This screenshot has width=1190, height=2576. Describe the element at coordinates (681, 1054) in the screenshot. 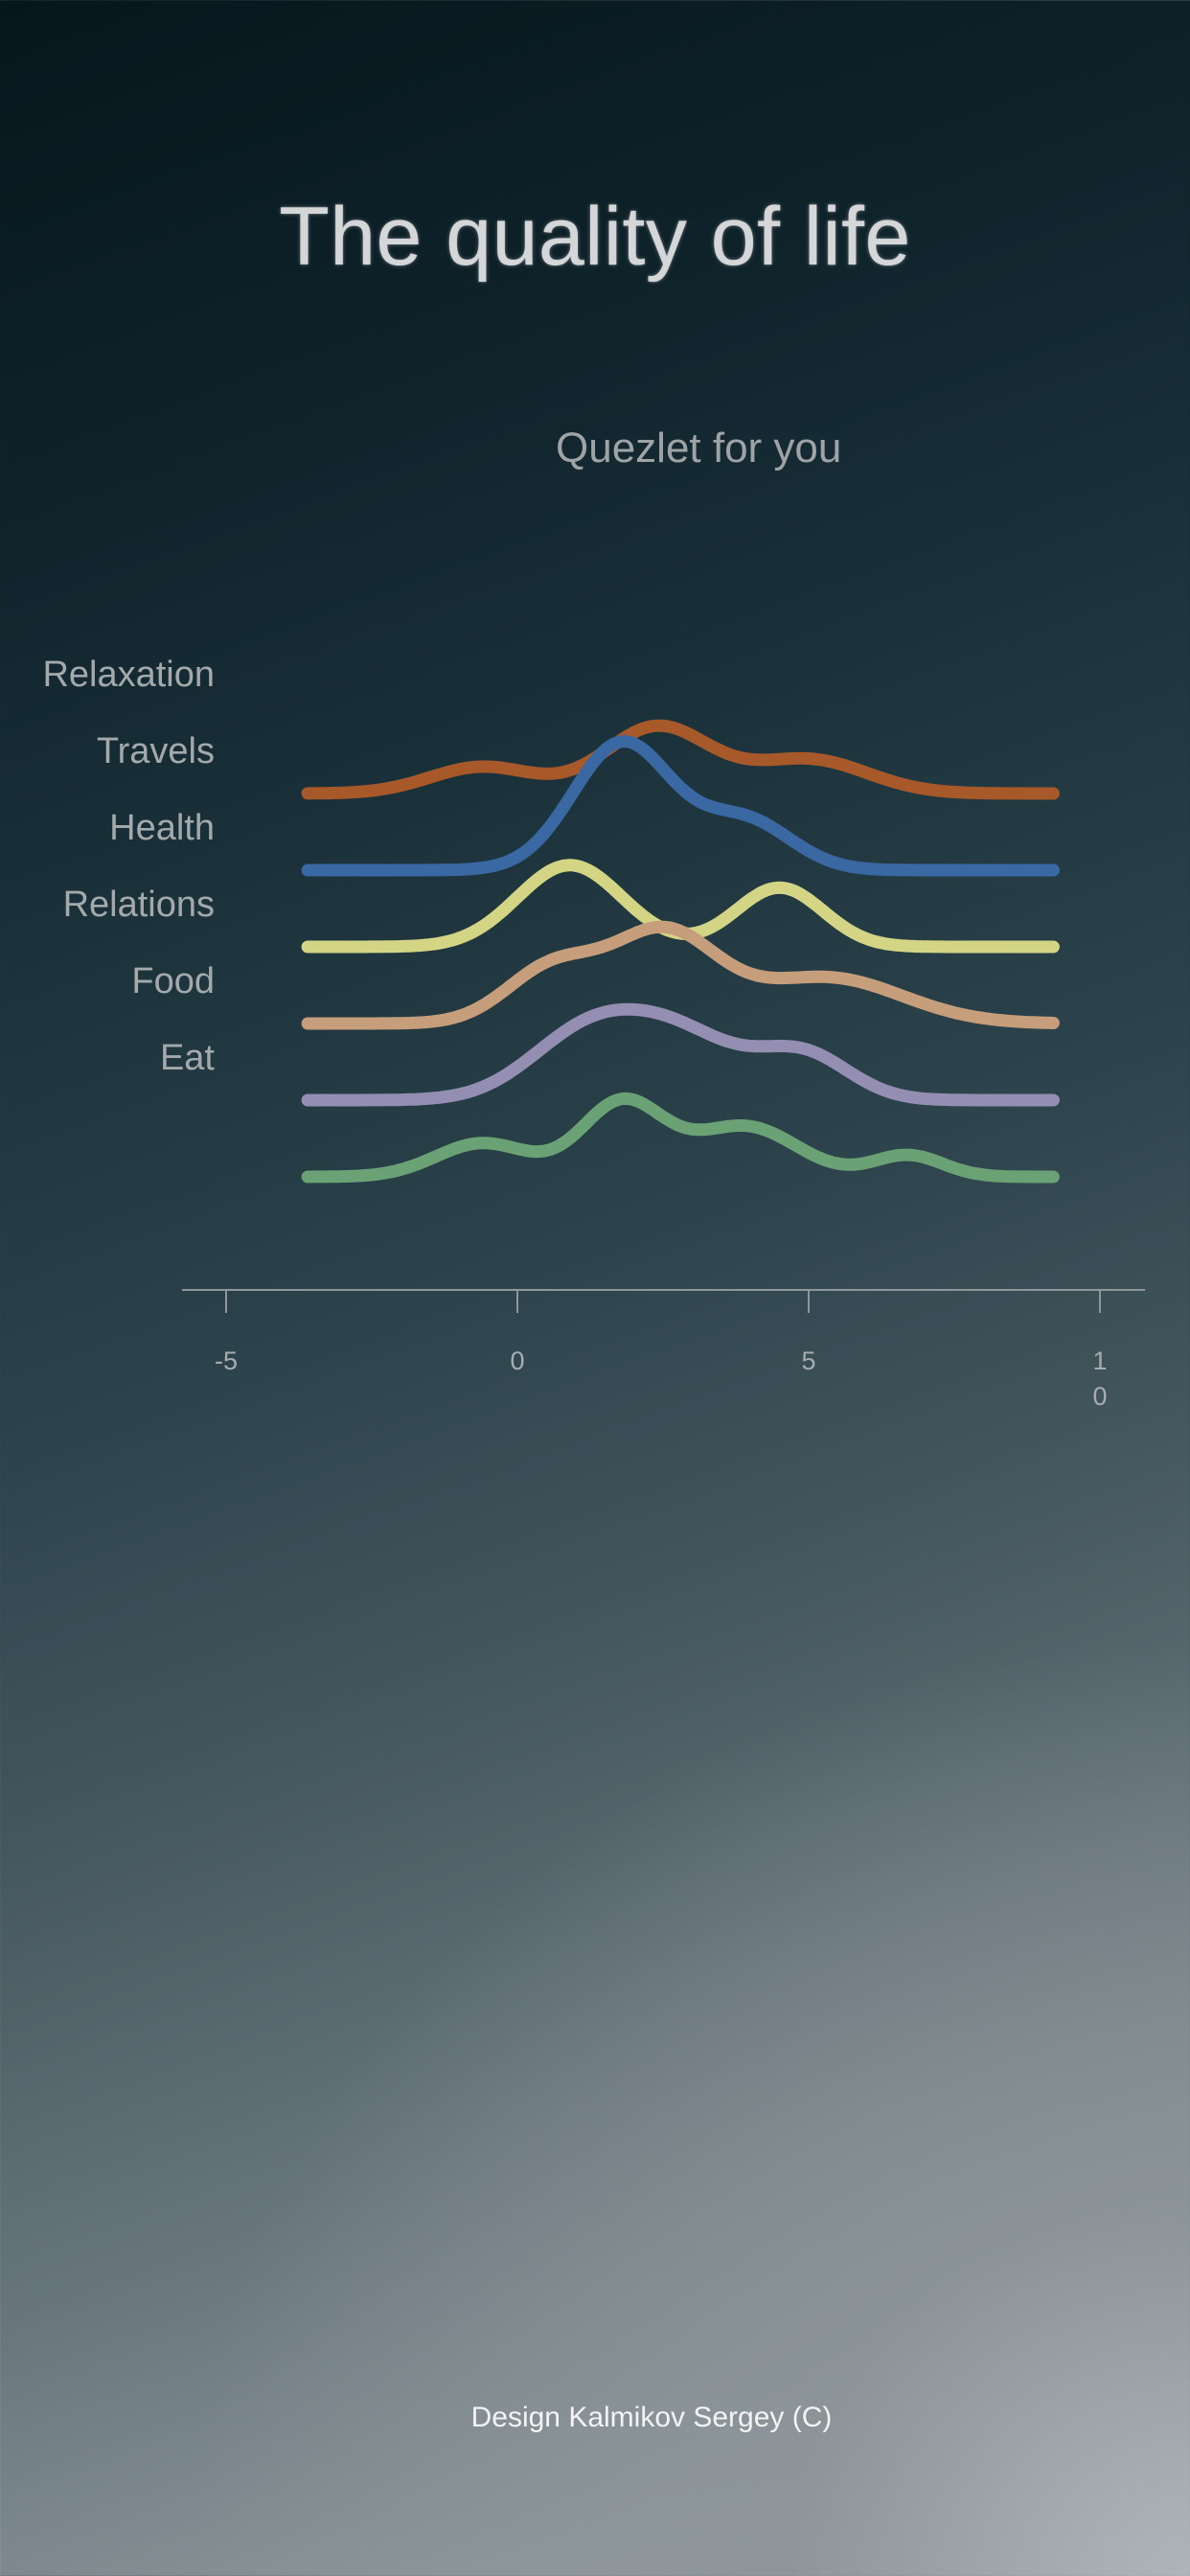

I see `ridge-food` at that location.